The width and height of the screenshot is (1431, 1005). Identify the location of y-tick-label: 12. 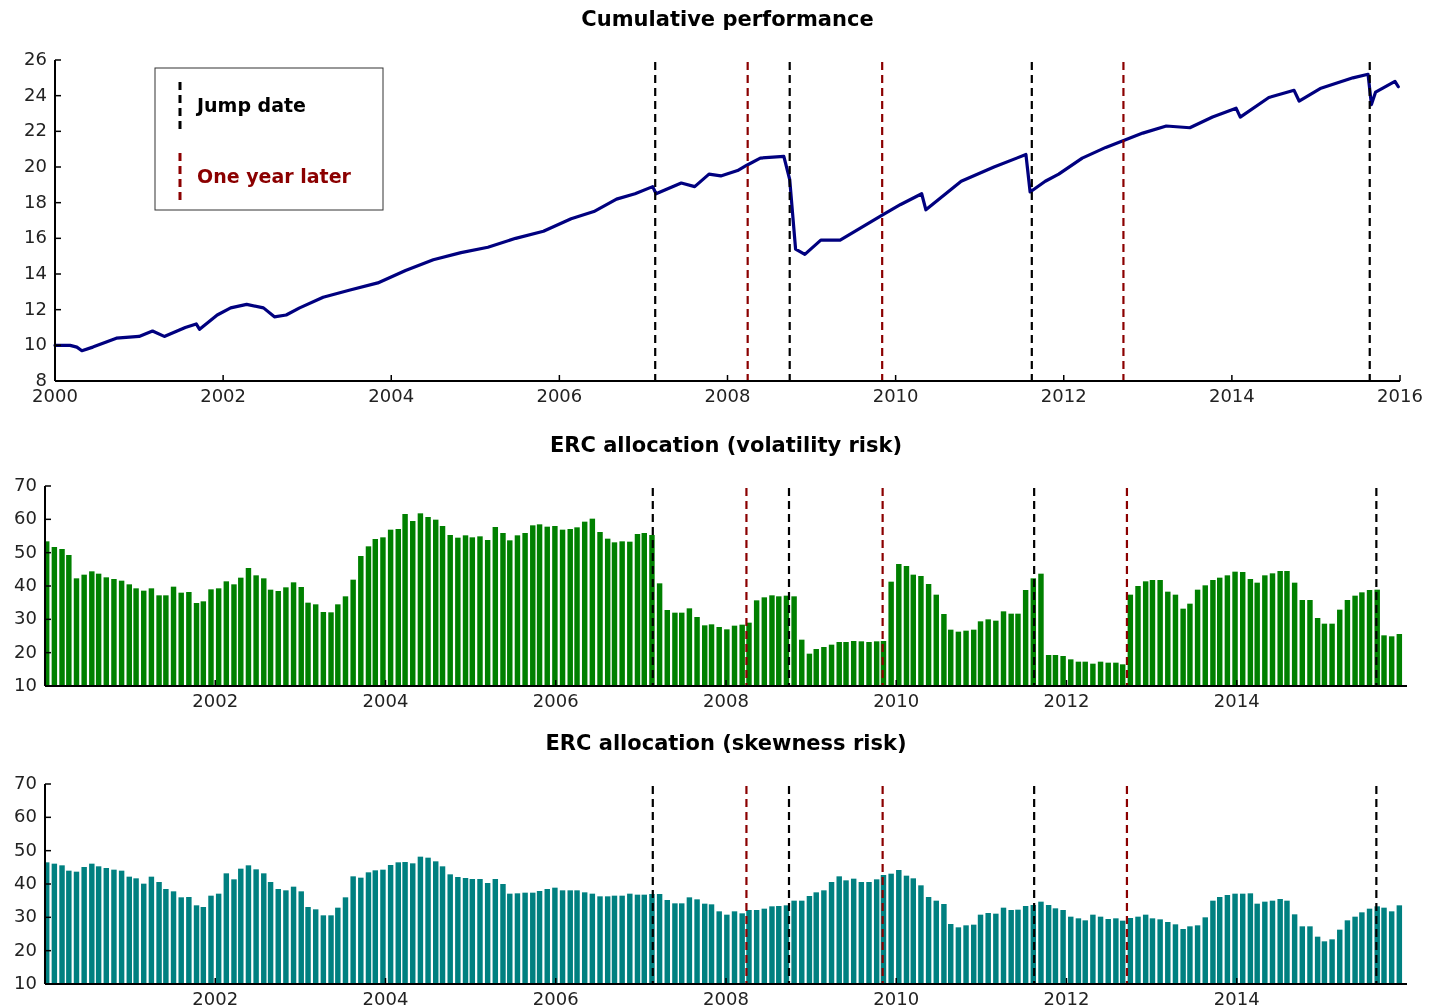
(35, 308).